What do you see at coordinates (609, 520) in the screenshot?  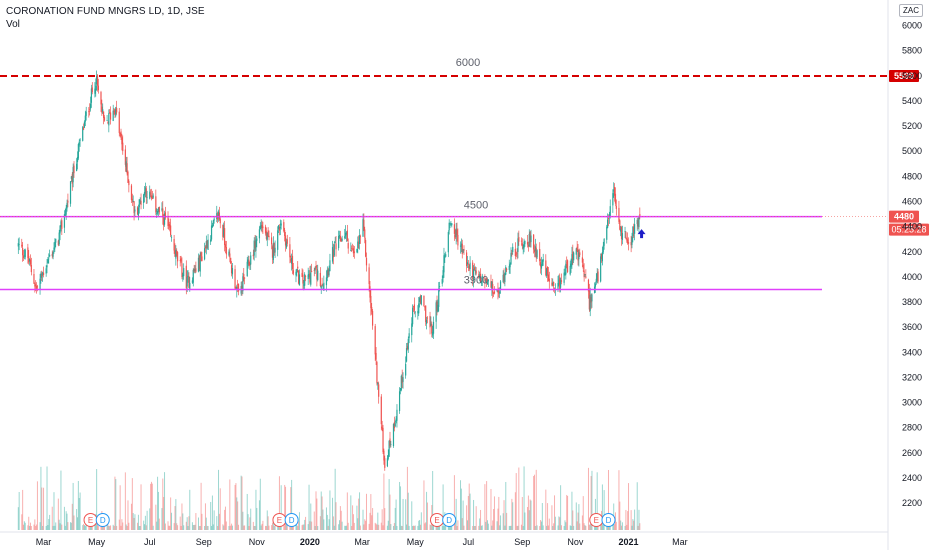 I see `svg-text: D` at bounding box center [609, 520].